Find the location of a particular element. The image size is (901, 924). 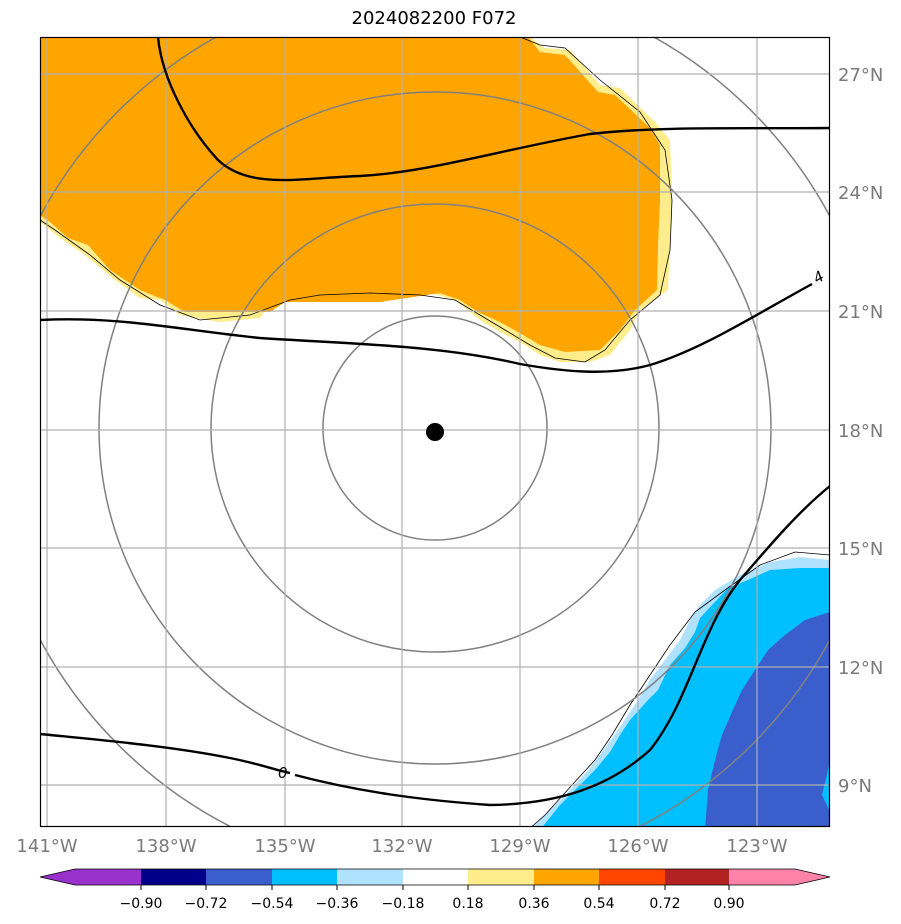

colorbar-label: −0.36 is located at coordinates (337, 904).